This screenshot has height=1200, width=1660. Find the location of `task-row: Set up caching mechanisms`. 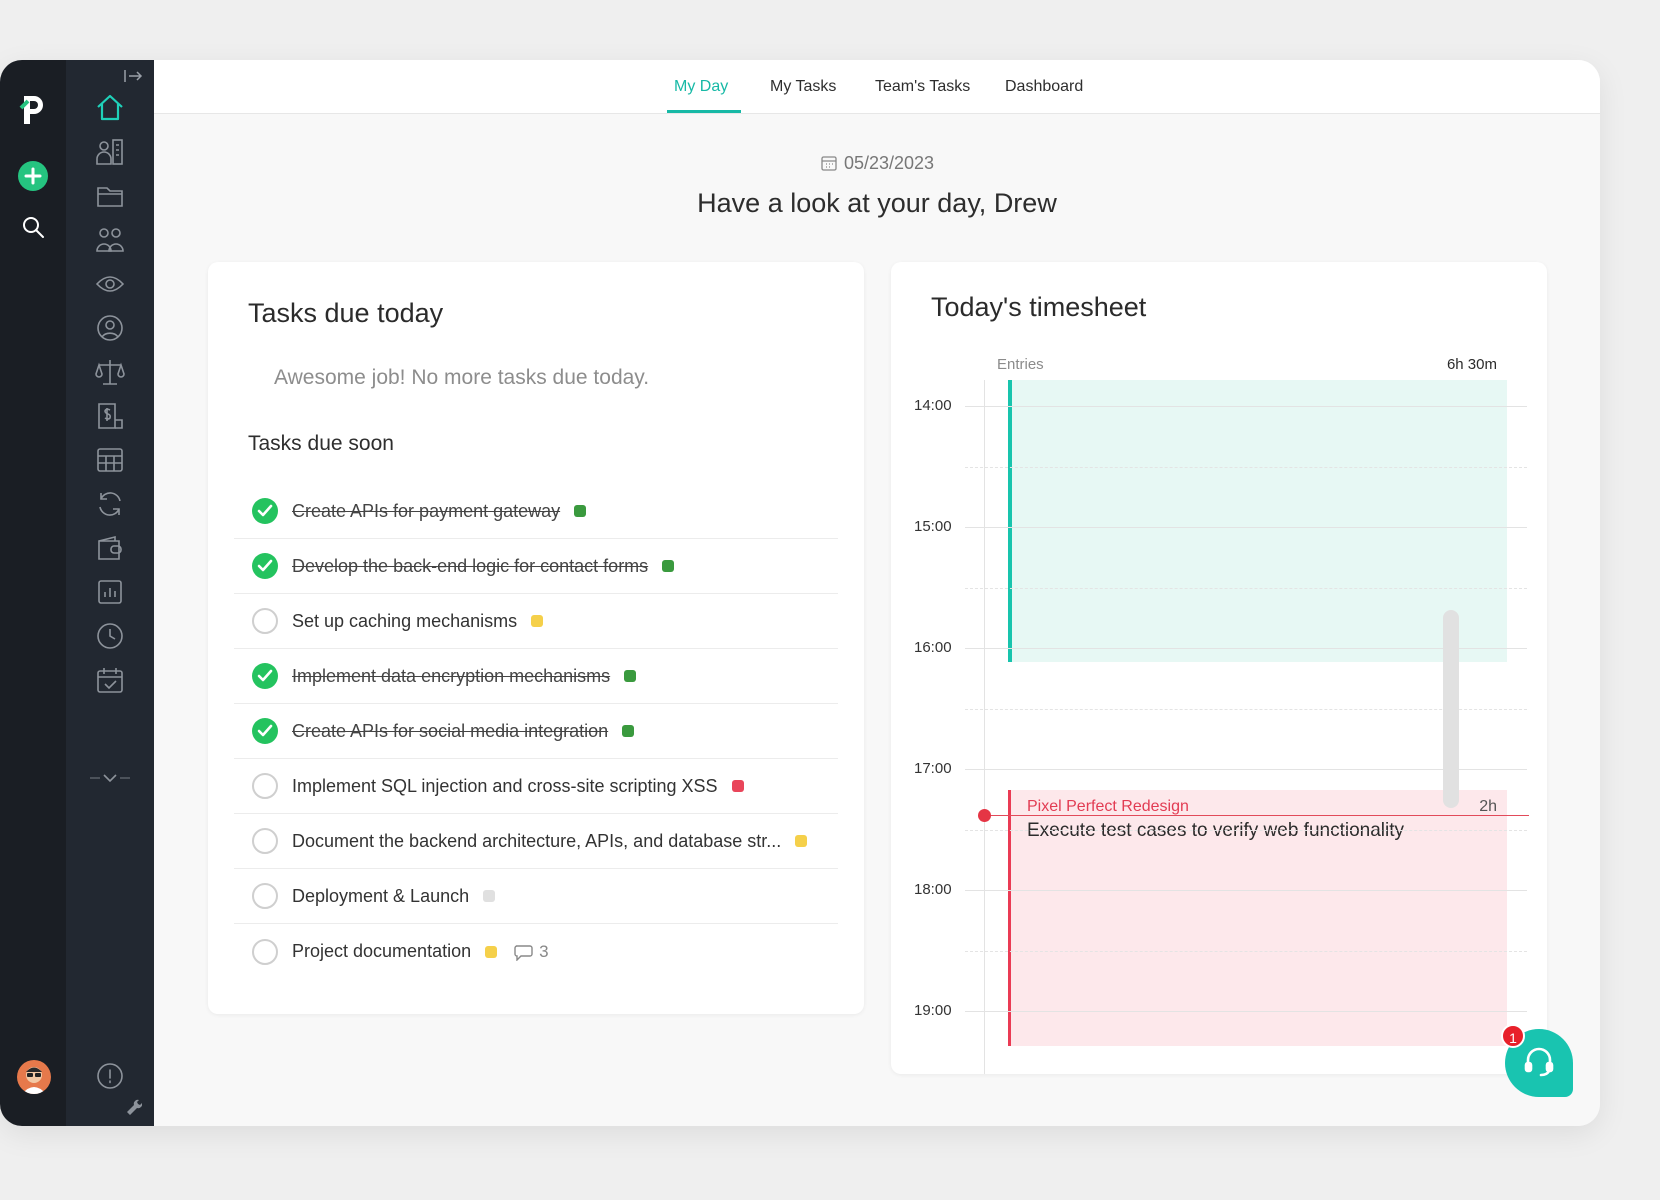

task-row: Set up caching mechanisms is located at coordinates (536, 621).